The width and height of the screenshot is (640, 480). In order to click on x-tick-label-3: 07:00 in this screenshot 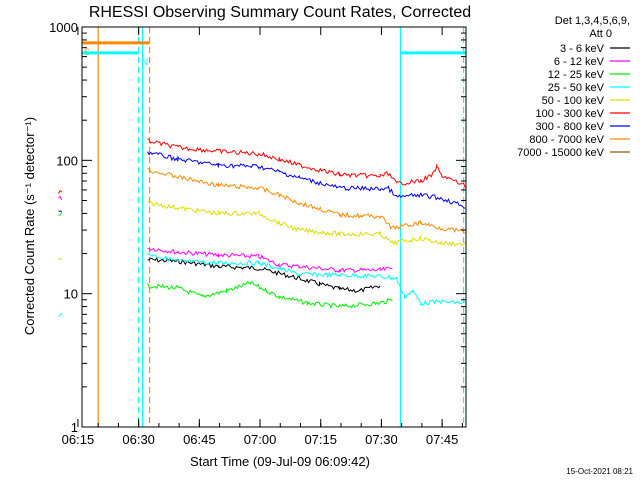, I will do `click(260, 439)`.